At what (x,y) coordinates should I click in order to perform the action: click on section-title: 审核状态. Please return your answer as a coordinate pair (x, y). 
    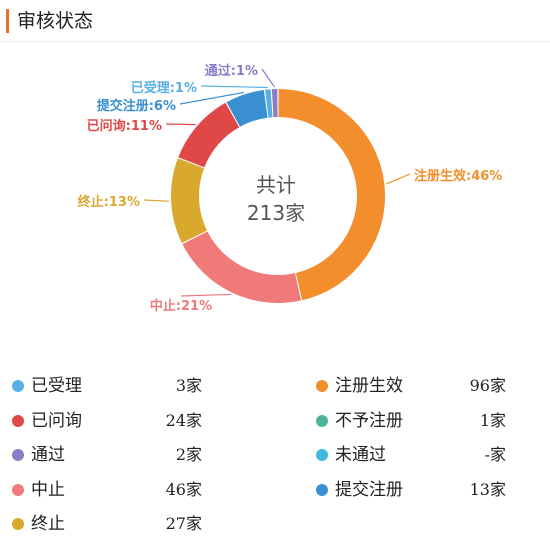
    Looking at the image, I should click on (55, 21).